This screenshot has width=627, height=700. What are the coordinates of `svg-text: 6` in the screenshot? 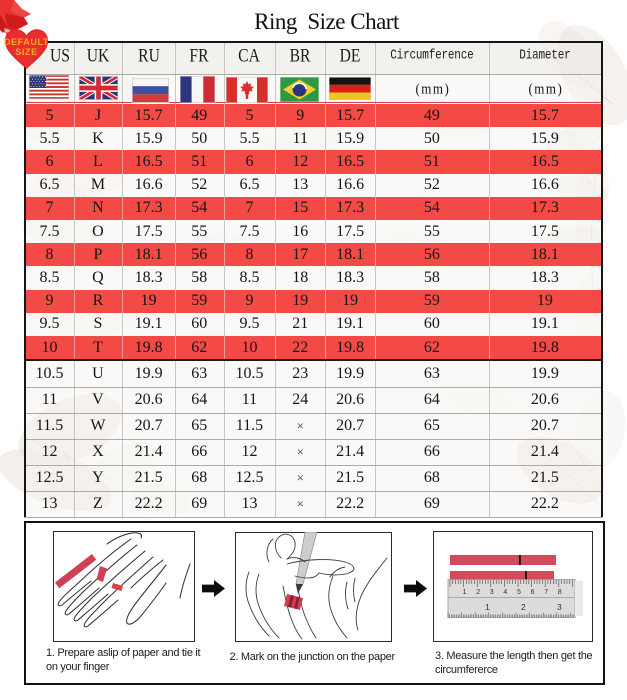 It's located at (533, 592).